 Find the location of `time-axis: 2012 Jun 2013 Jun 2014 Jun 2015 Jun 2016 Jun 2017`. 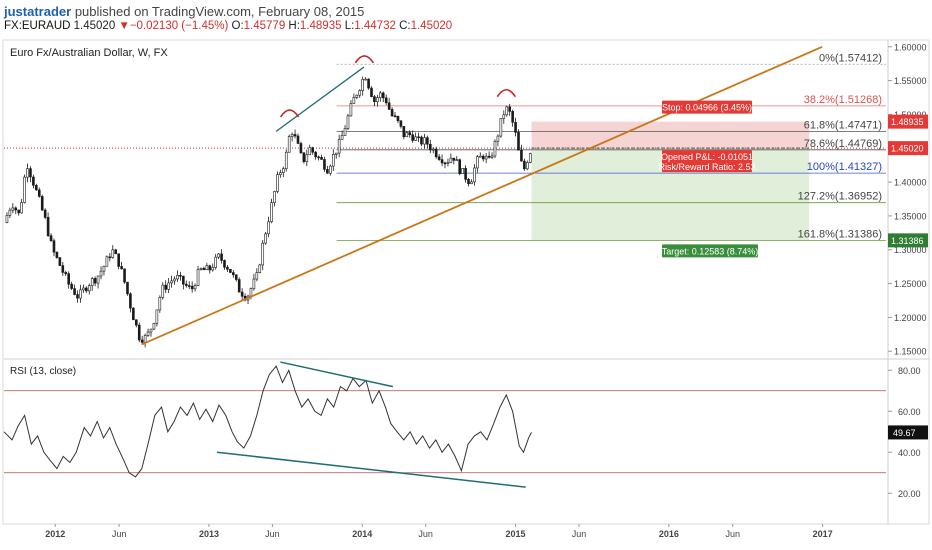

time-axis: 2012 Jun 2013 Jun 2014 Jun 2015 Jun 2016 Jun 2017 is located at coordinates (439, 531).